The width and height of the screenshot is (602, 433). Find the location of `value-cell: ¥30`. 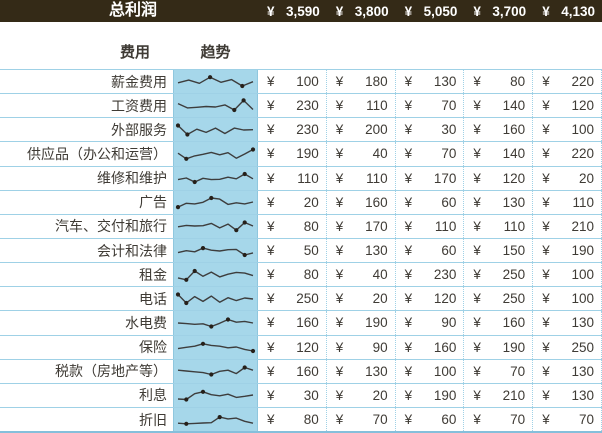

value-cell: ¥30 is located at coordinates (292, 395).